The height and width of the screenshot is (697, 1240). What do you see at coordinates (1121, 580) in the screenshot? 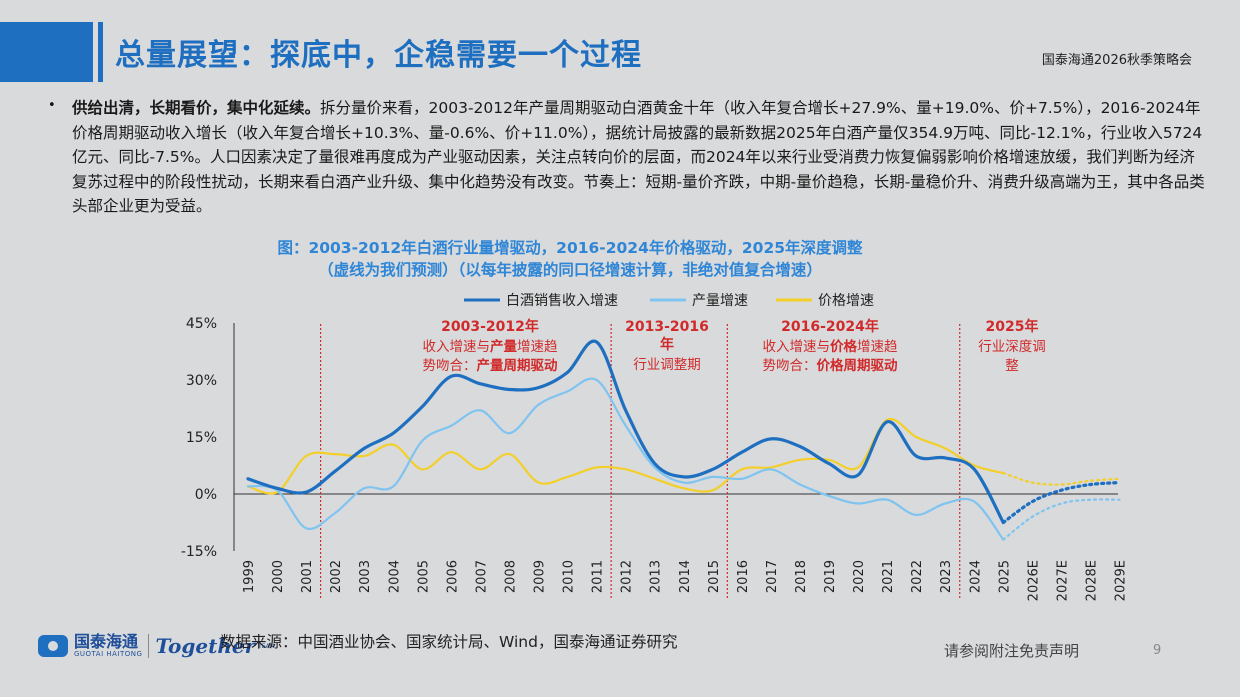
I see `x-tick-label: 2029E` at bounding box center [1121, 580].